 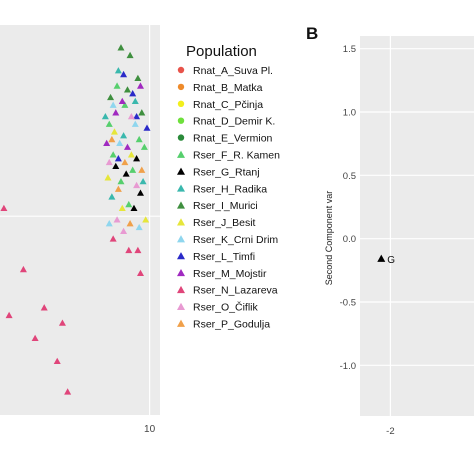 I want to click on legend-label: Rser_L_Timfi, so click(x=224, y=257).